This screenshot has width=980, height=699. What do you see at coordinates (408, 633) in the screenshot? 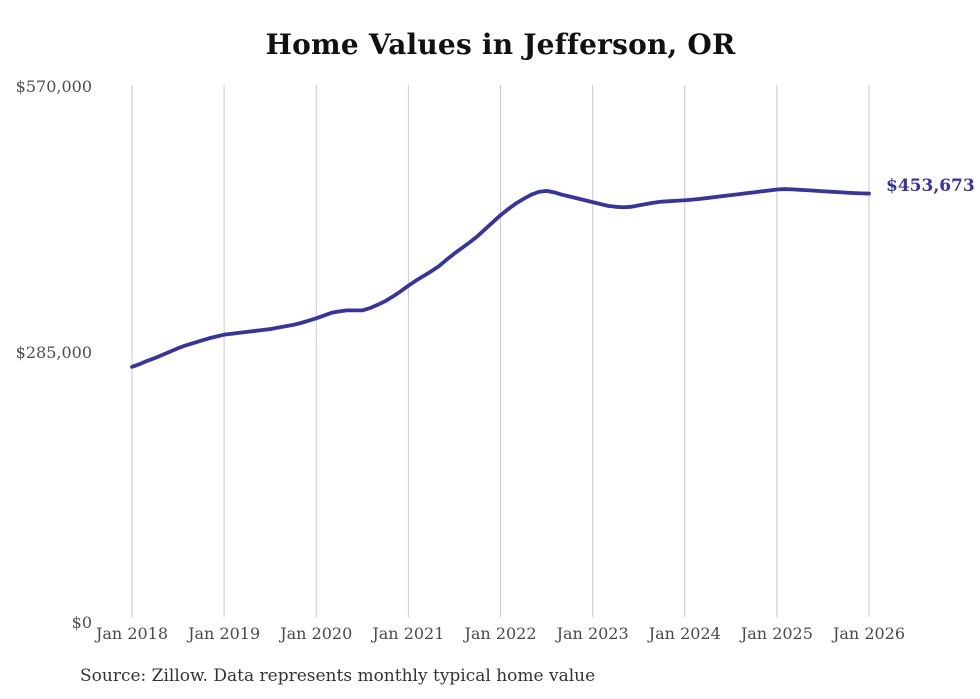
I see `x-tick-label: Jan 2021` at bounding box center [408, 633].